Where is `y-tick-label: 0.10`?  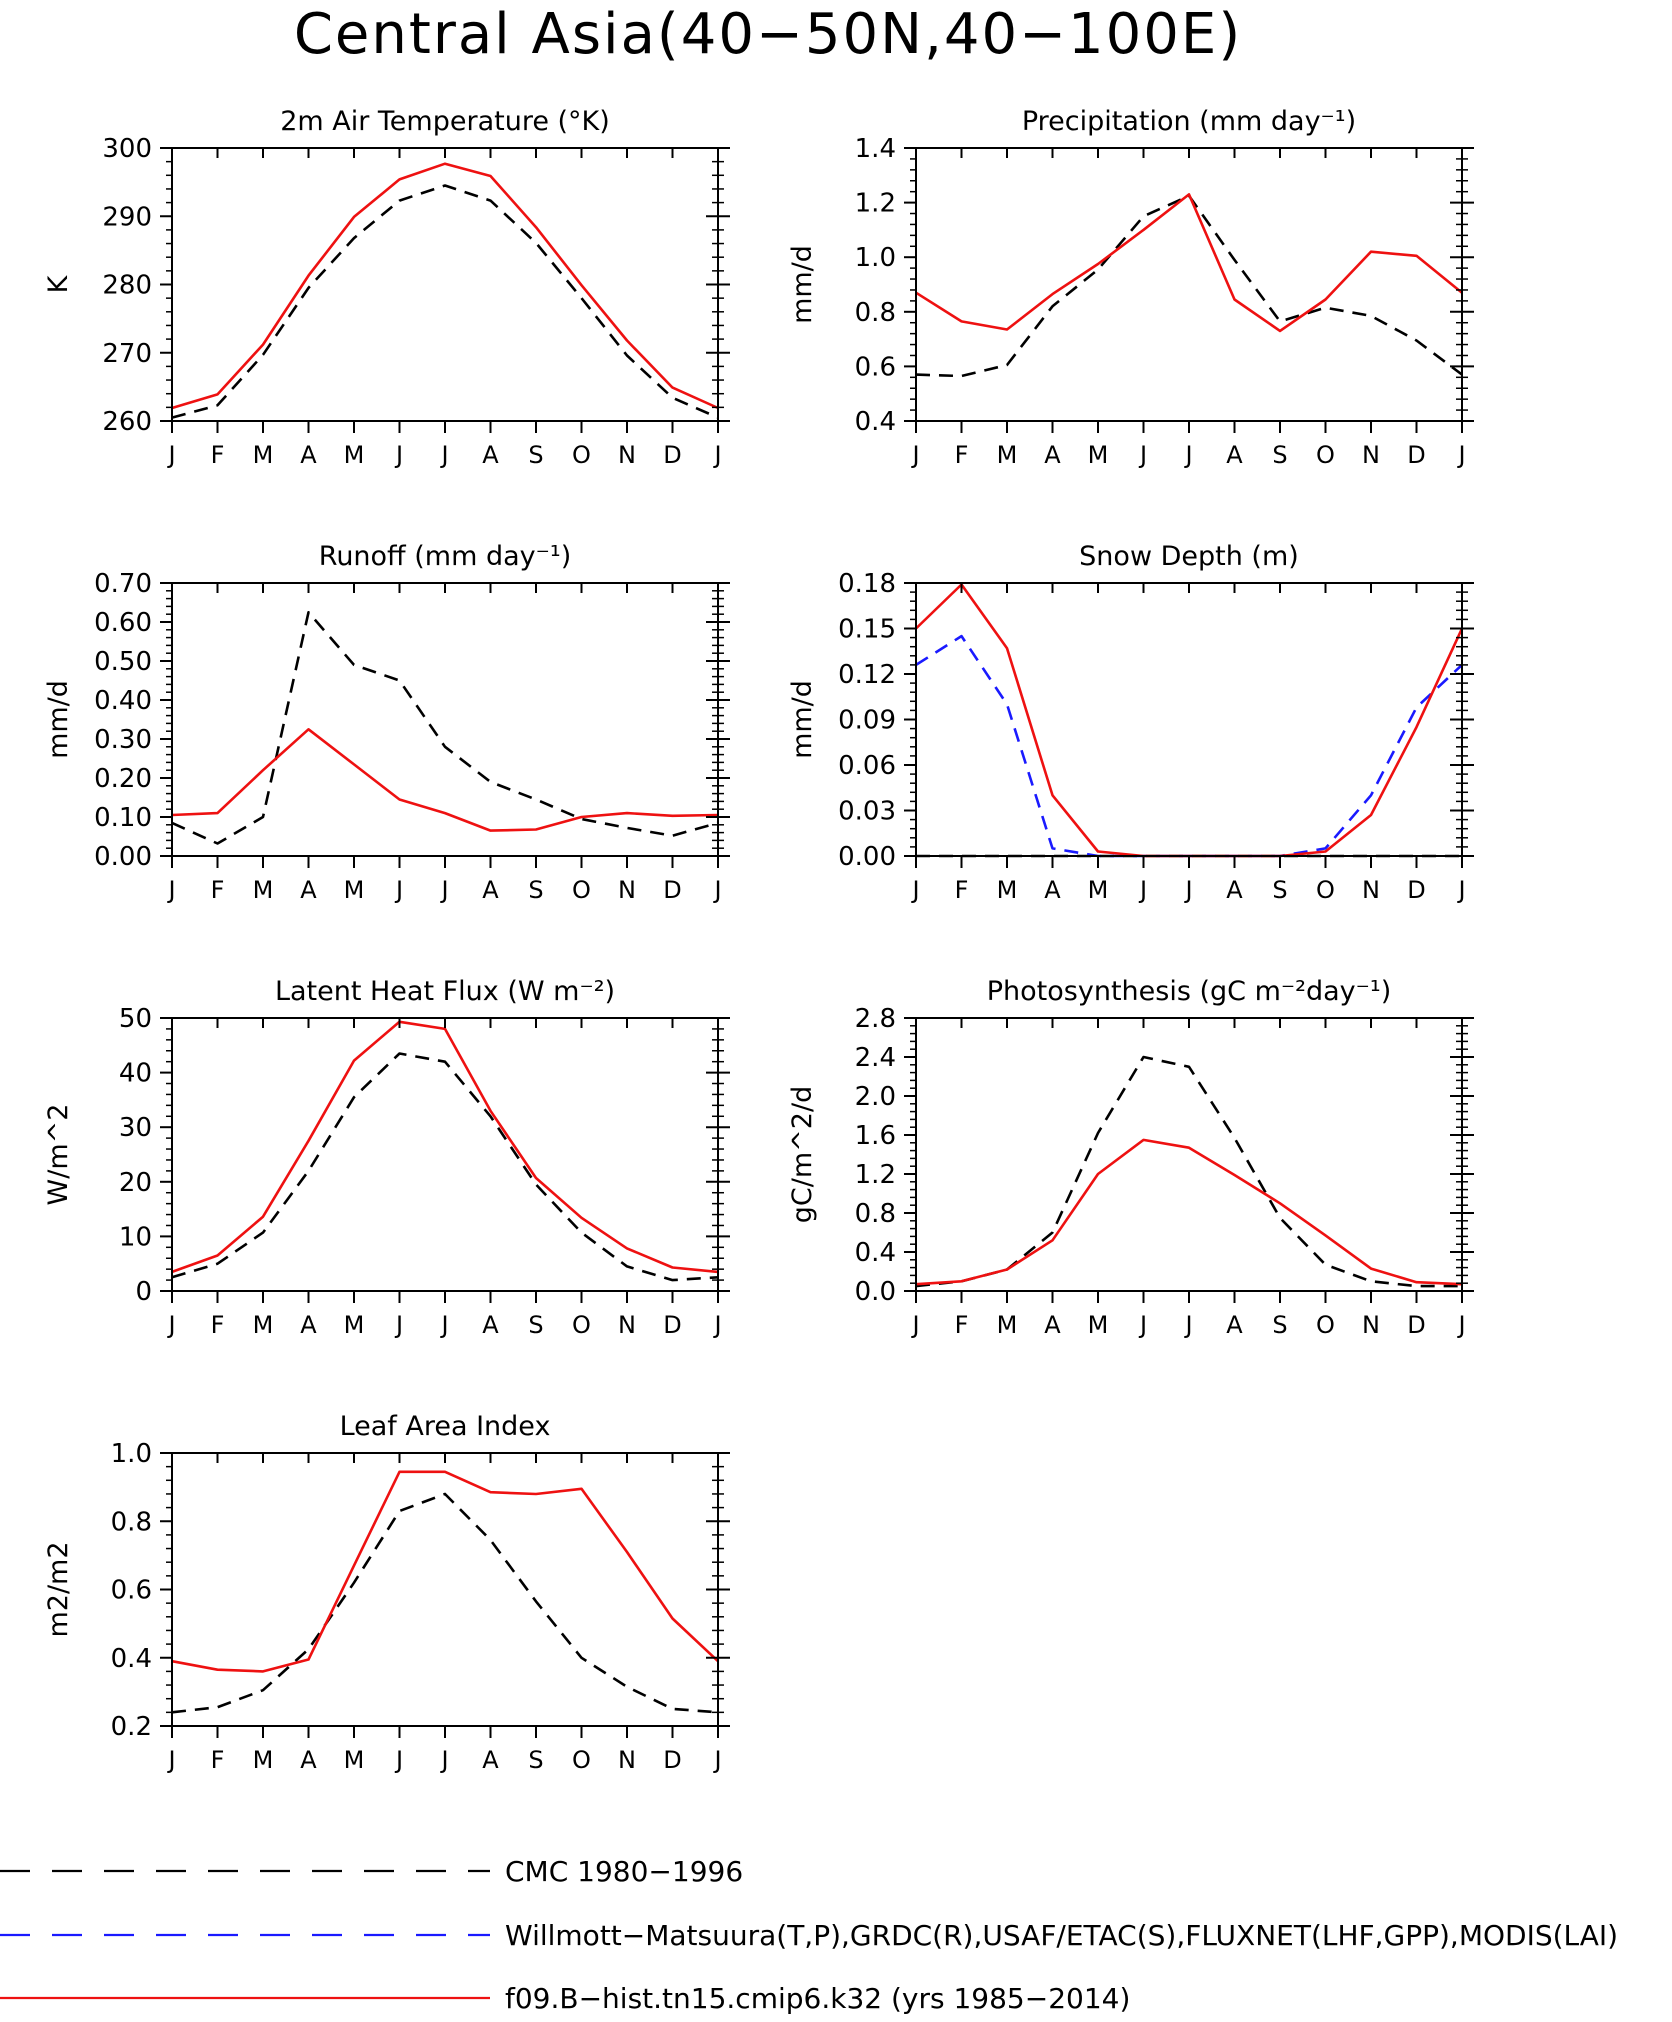 y-tick-label: 0.10 is located at coordinates (123, 818).